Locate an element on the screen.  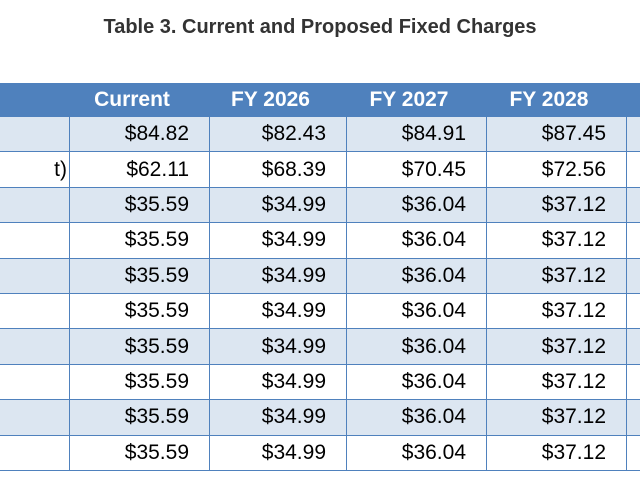
table-cell: $84.82 is located at coordinates (140, 134).